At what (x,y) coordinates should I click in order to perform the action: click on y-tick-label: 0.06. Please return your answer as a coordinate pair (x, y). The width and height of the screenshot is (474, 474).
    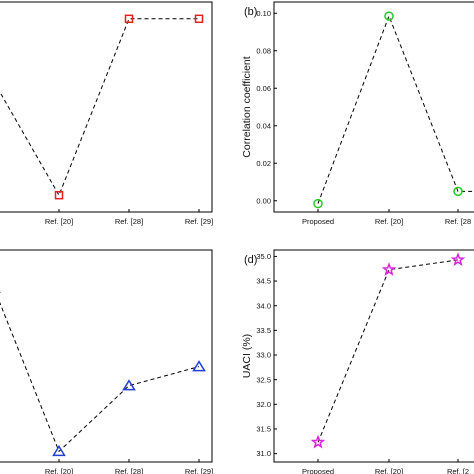
    Looking at the image, I should click on (263, 88).